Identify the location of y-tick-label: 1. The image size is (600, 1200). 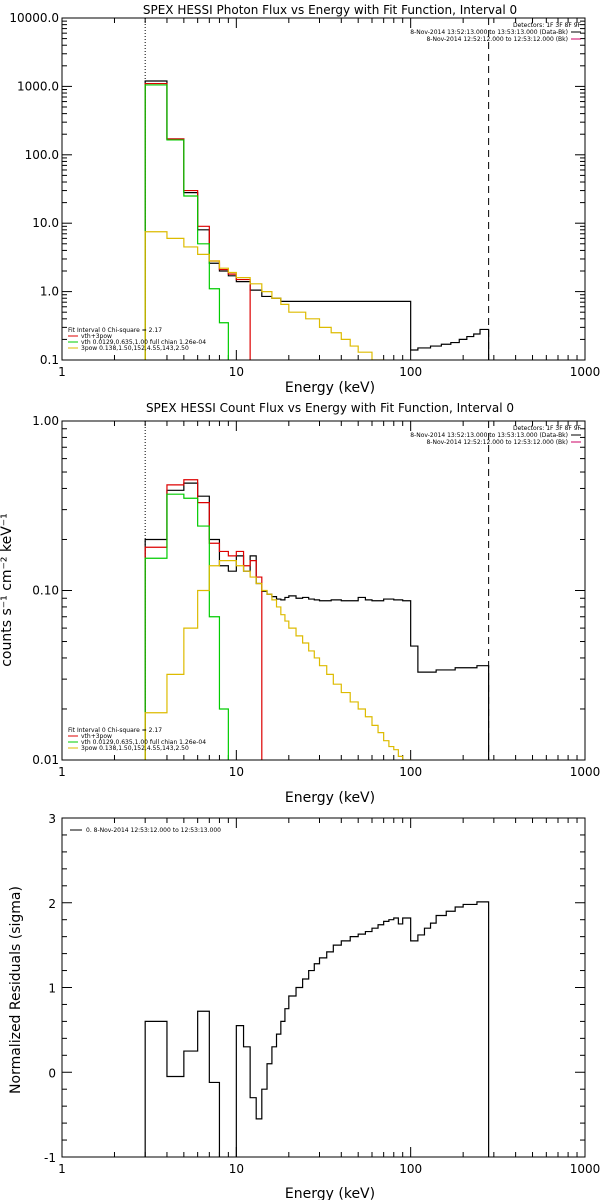
(52, 989).